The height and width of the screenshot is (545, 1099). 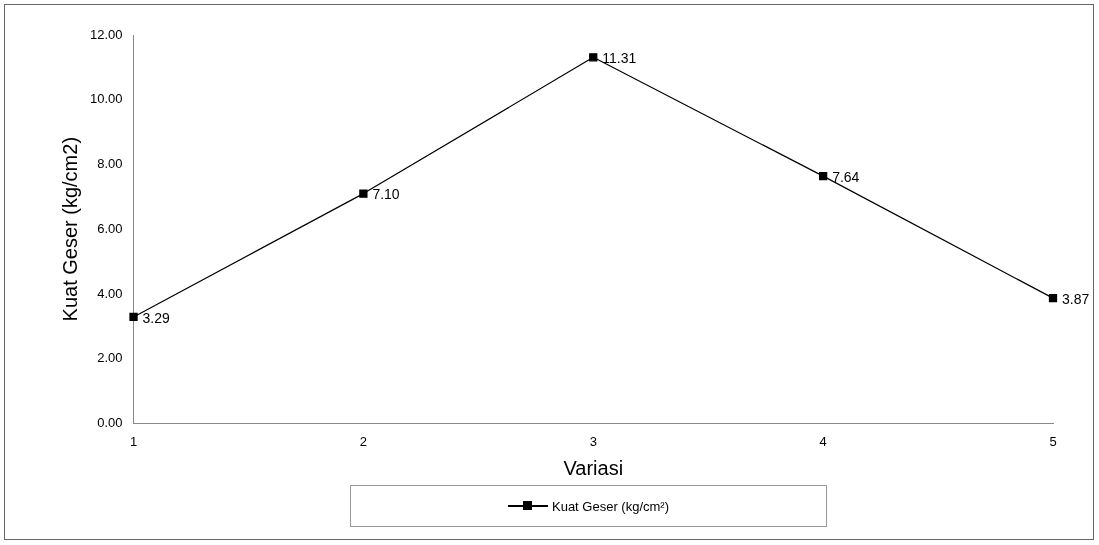 What do you see at coordinates (110, 164) in the screenshot?
I see `y-tick-label: 8.00` at bounding box center [110, 164].